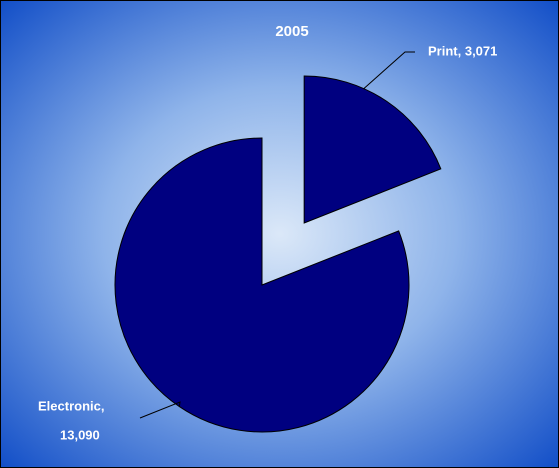 The image size is (559, 468). Describe the element at coordinates (71, 405) in the screenshot. I see `data-label: Electronic,` at that location.